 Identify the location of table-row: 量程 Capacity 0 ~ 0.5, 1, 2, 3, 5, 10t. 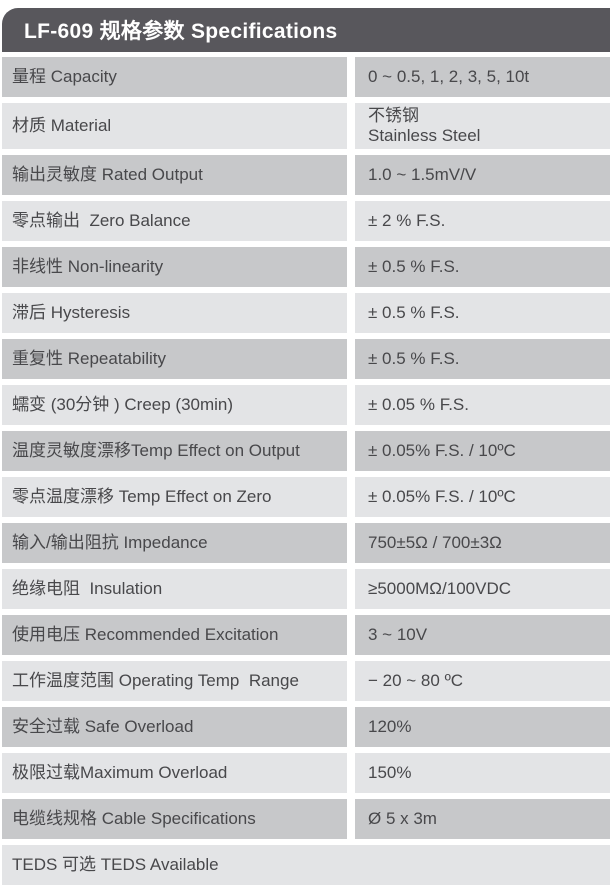
(306, 77).